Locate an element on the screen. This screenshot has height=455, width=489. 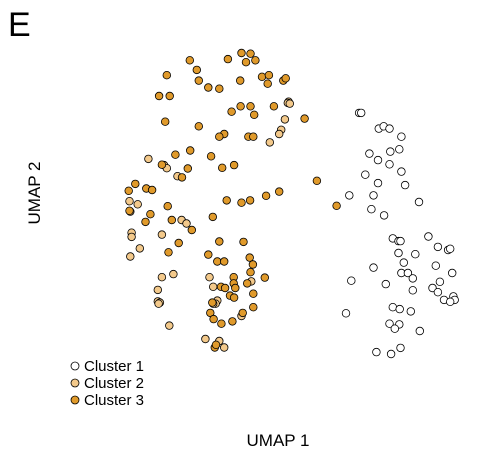
y-axis-label: UMAP 2 is located at coordinates (34, 193).